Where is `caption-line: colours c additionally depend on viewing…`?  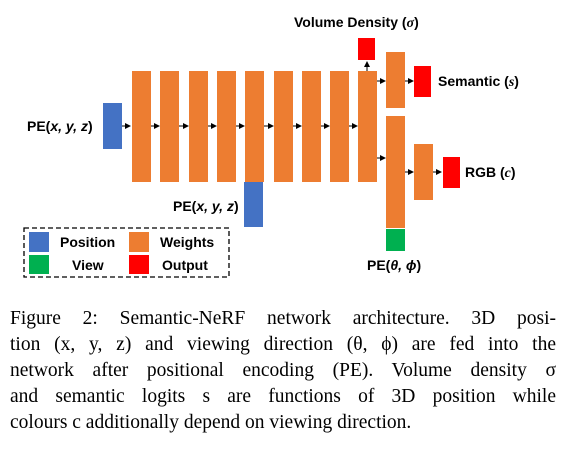
caption-line: colours c additionally depend on viewing… is located at coordinates (211, 422).